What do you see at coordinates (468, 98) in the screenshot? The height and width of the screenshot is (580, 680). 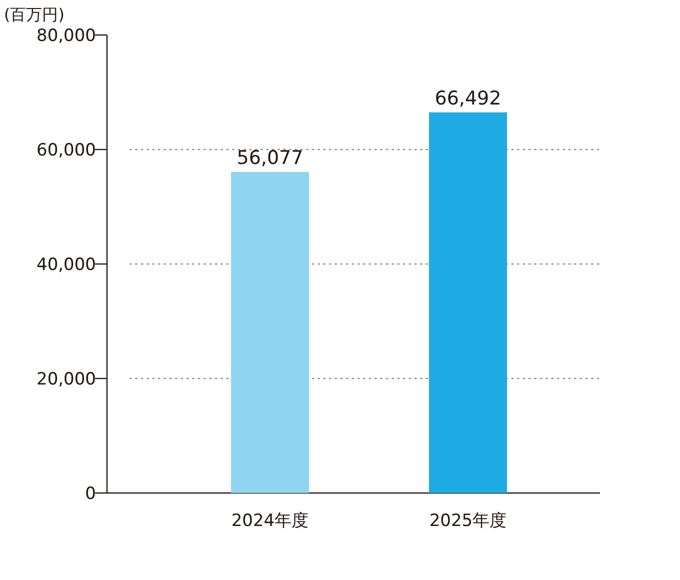 I see `data-label: 66,492` at bounding box center [468, 98].